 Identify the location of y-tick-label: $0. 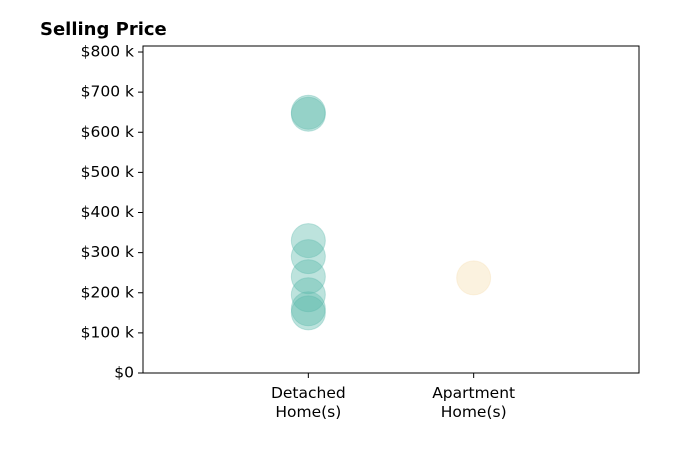
(124, 373).